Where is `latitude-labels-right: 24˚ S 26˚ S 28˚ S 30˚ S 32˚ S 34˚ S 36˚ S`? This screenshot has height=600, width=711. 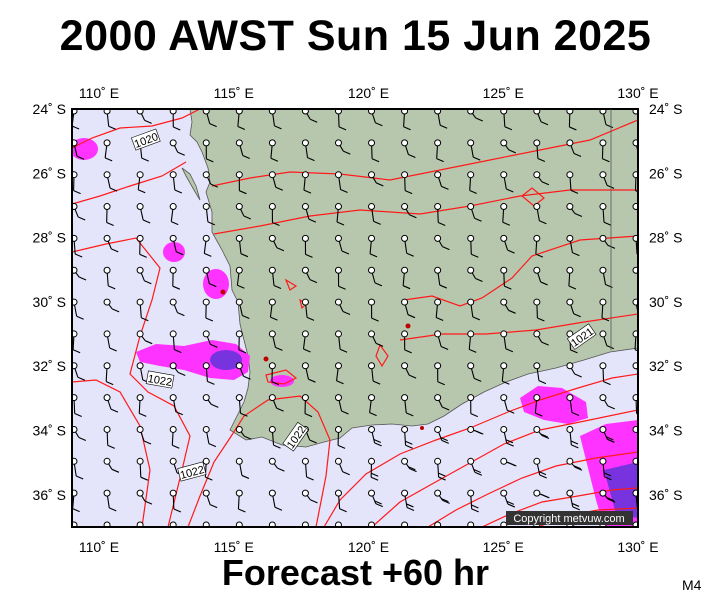 latitude-labels-right: 24˚ S 26˚ S 28˚ S 30˚ S 32˚ S 34˚ S 36˚ S is located at coordinates (665, 302).